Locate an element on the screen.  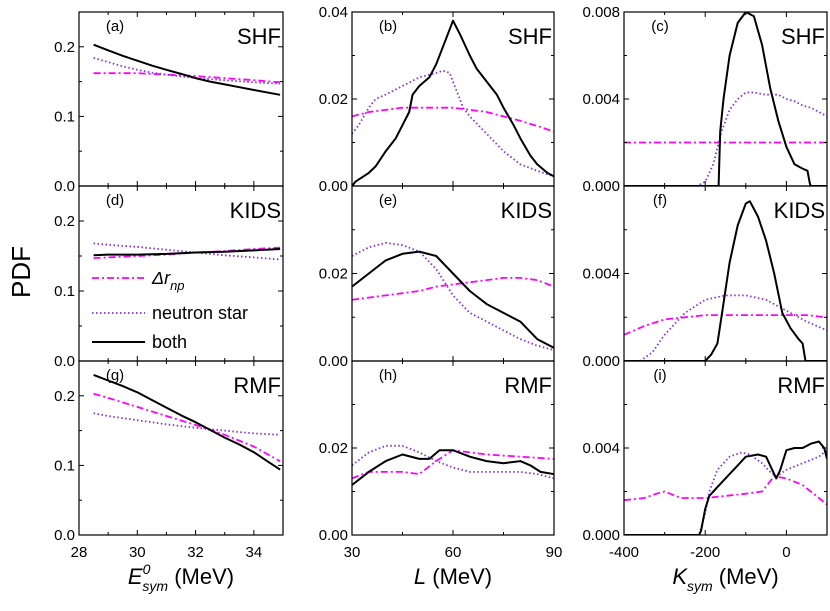
x-axis-label: L (MeV) is located at coordinates (453, 576).